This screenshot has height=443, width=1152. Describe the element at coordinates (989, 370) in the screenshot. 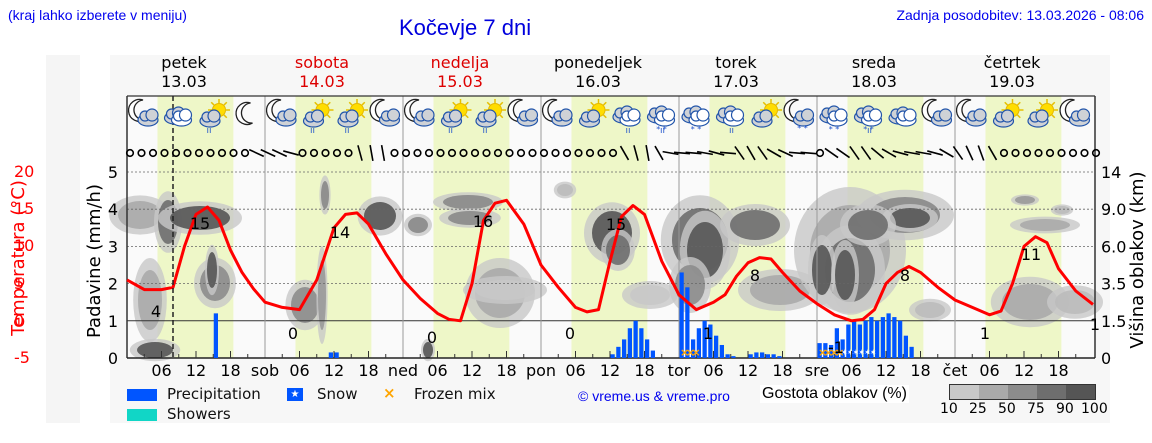

I see `hour-label: 06` at that location.